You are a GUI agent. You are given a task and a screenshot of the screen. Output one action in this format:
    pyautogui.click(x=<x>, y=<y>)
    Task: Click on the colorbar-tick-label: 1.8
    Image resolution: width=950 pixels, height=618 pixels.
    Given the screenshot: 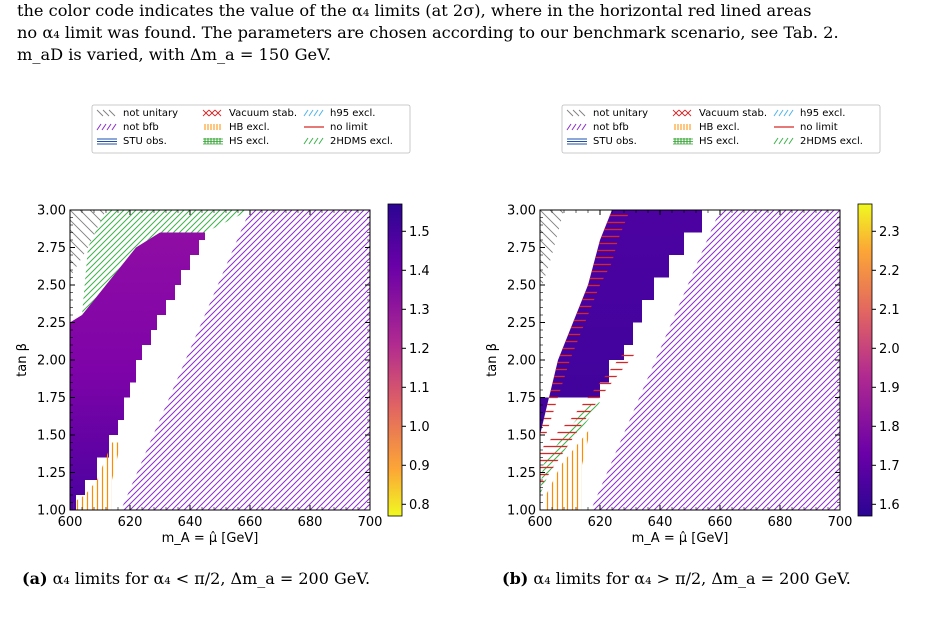 What is the action you would take?
    pyautogui.click(x=889, y=427)
    